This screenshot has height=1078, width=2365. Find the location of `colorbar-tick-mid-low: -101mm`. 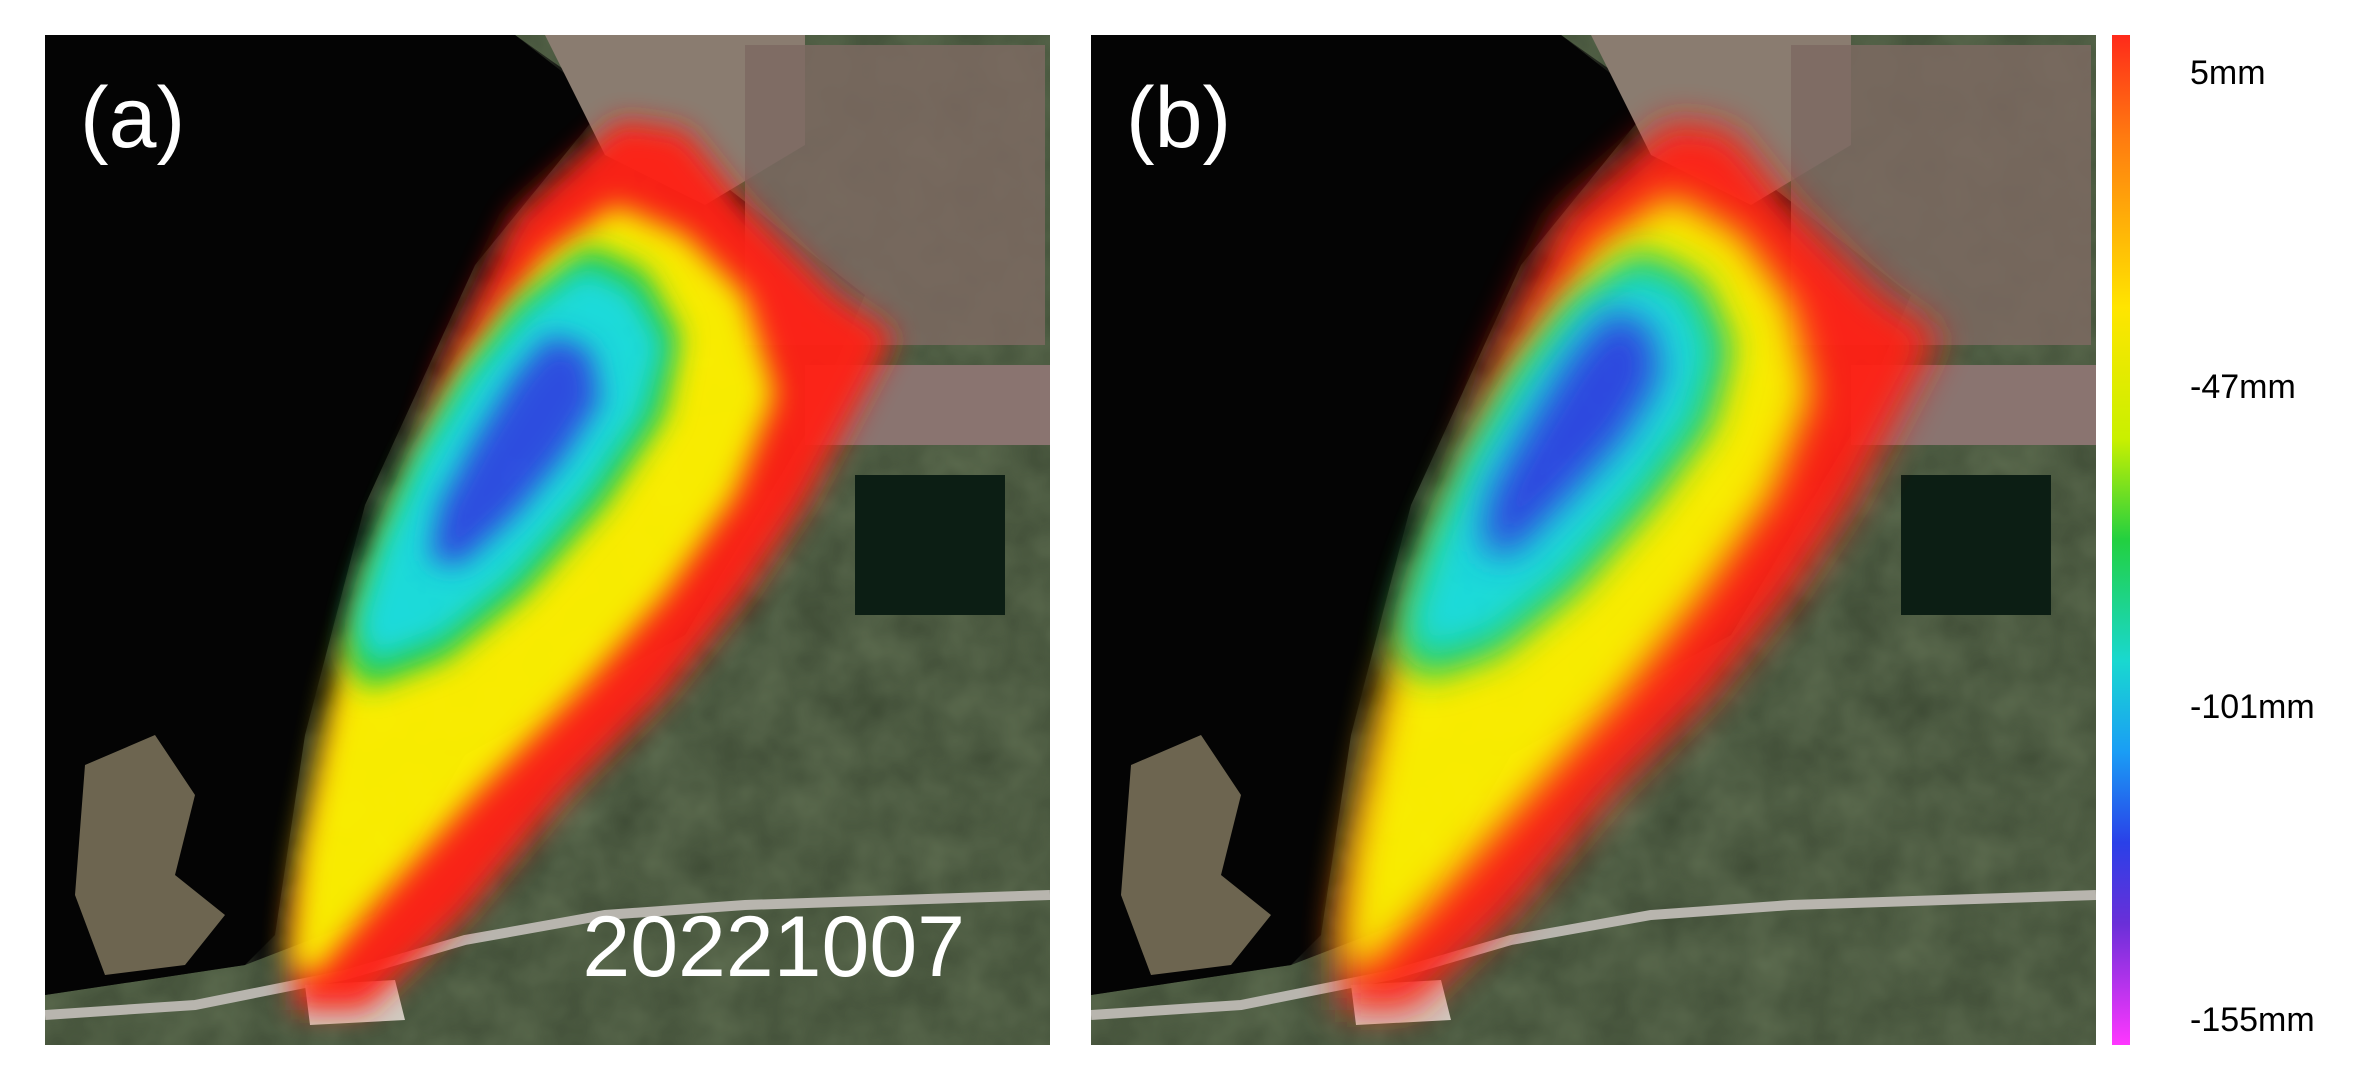

colorbar-tick-mid-low: -101mm is located at coordinates (2252, 707).